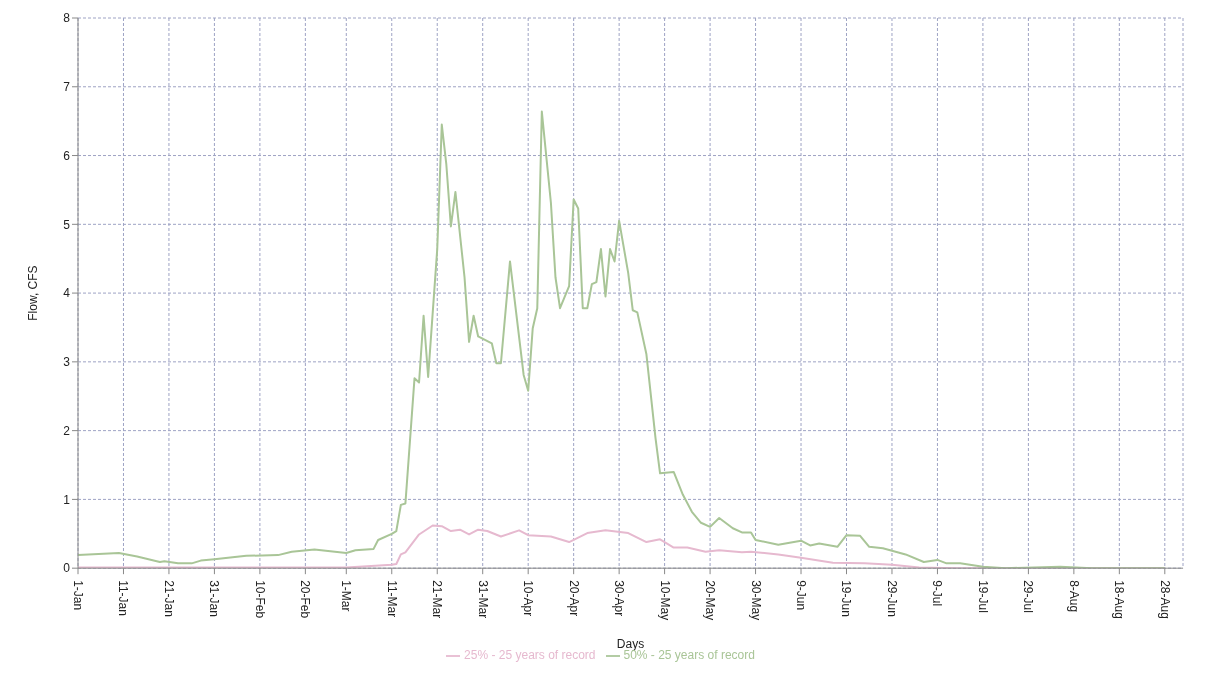 The image size is (1220, 683). Describe the element at coordinates (1164, 599) in the screenshot. I see `x-tick-label: 28-Aug` at that location.